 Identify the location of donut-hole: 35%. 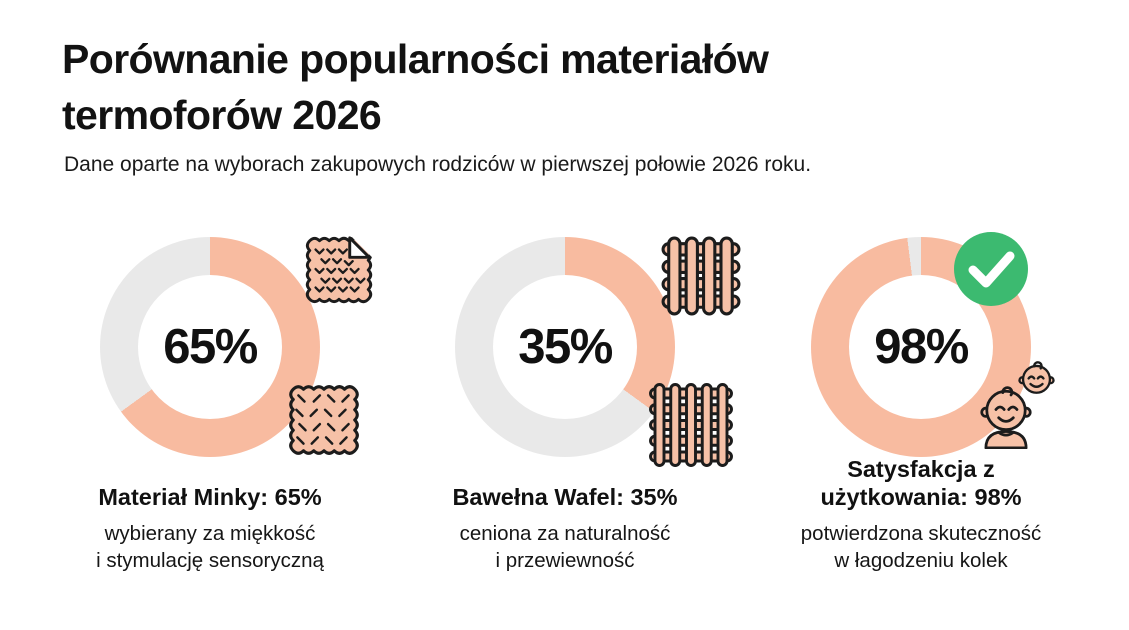
(565, 347).